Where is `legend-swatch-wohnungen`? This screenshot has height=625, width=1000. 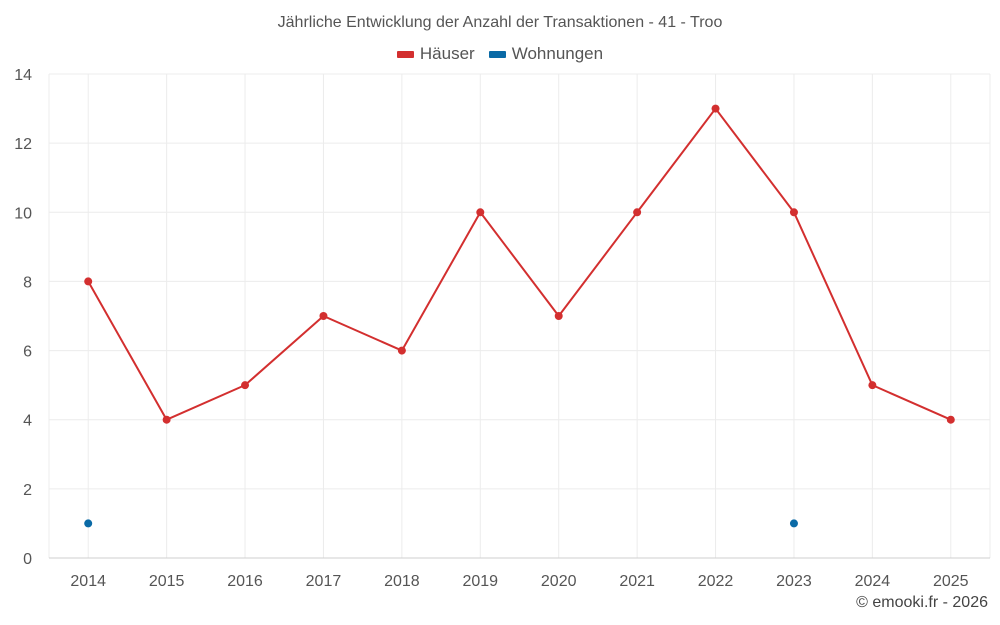 legend-swatch-wohnungen is located at coordinates (497, 54).